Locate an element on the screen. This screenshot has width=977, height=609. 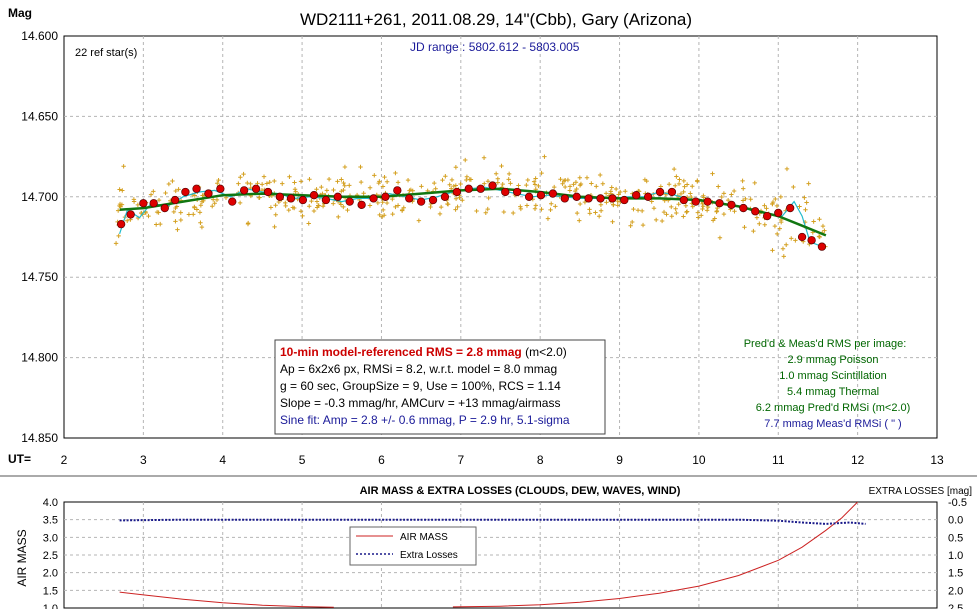
stats-line-1-main: 10-min model-referenced RMS = 2.8 mmag is located at coordinates (401, 352).